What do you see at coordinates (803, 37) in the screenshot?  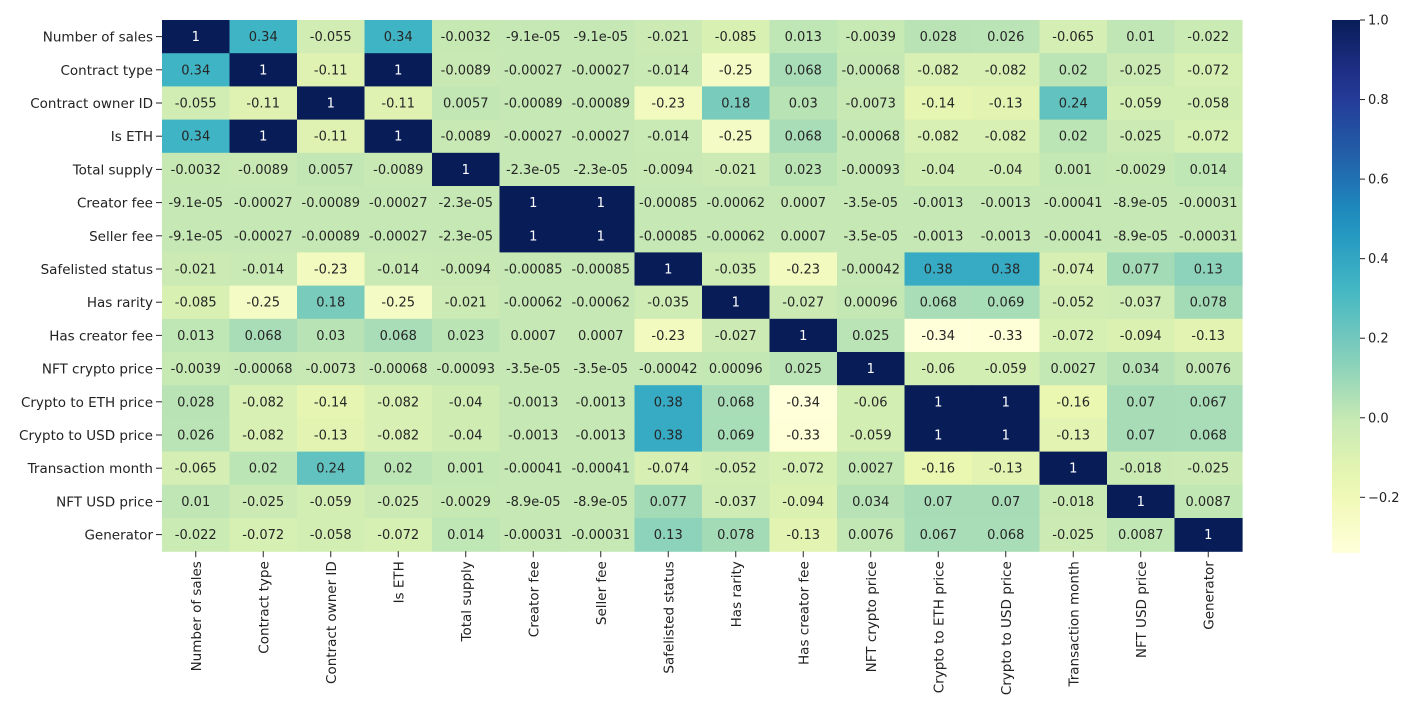 I see `cell-value-label: 0.013` at bounding box center [803, 37].